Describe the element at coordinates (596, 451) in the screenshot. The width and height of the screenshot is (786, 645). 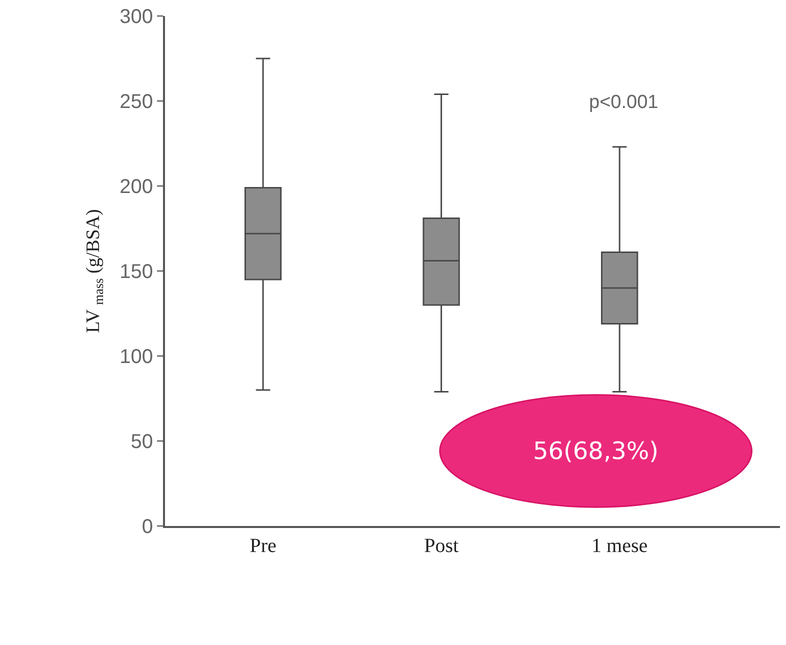
I see `annotation: 56(68,3%)` at that location.